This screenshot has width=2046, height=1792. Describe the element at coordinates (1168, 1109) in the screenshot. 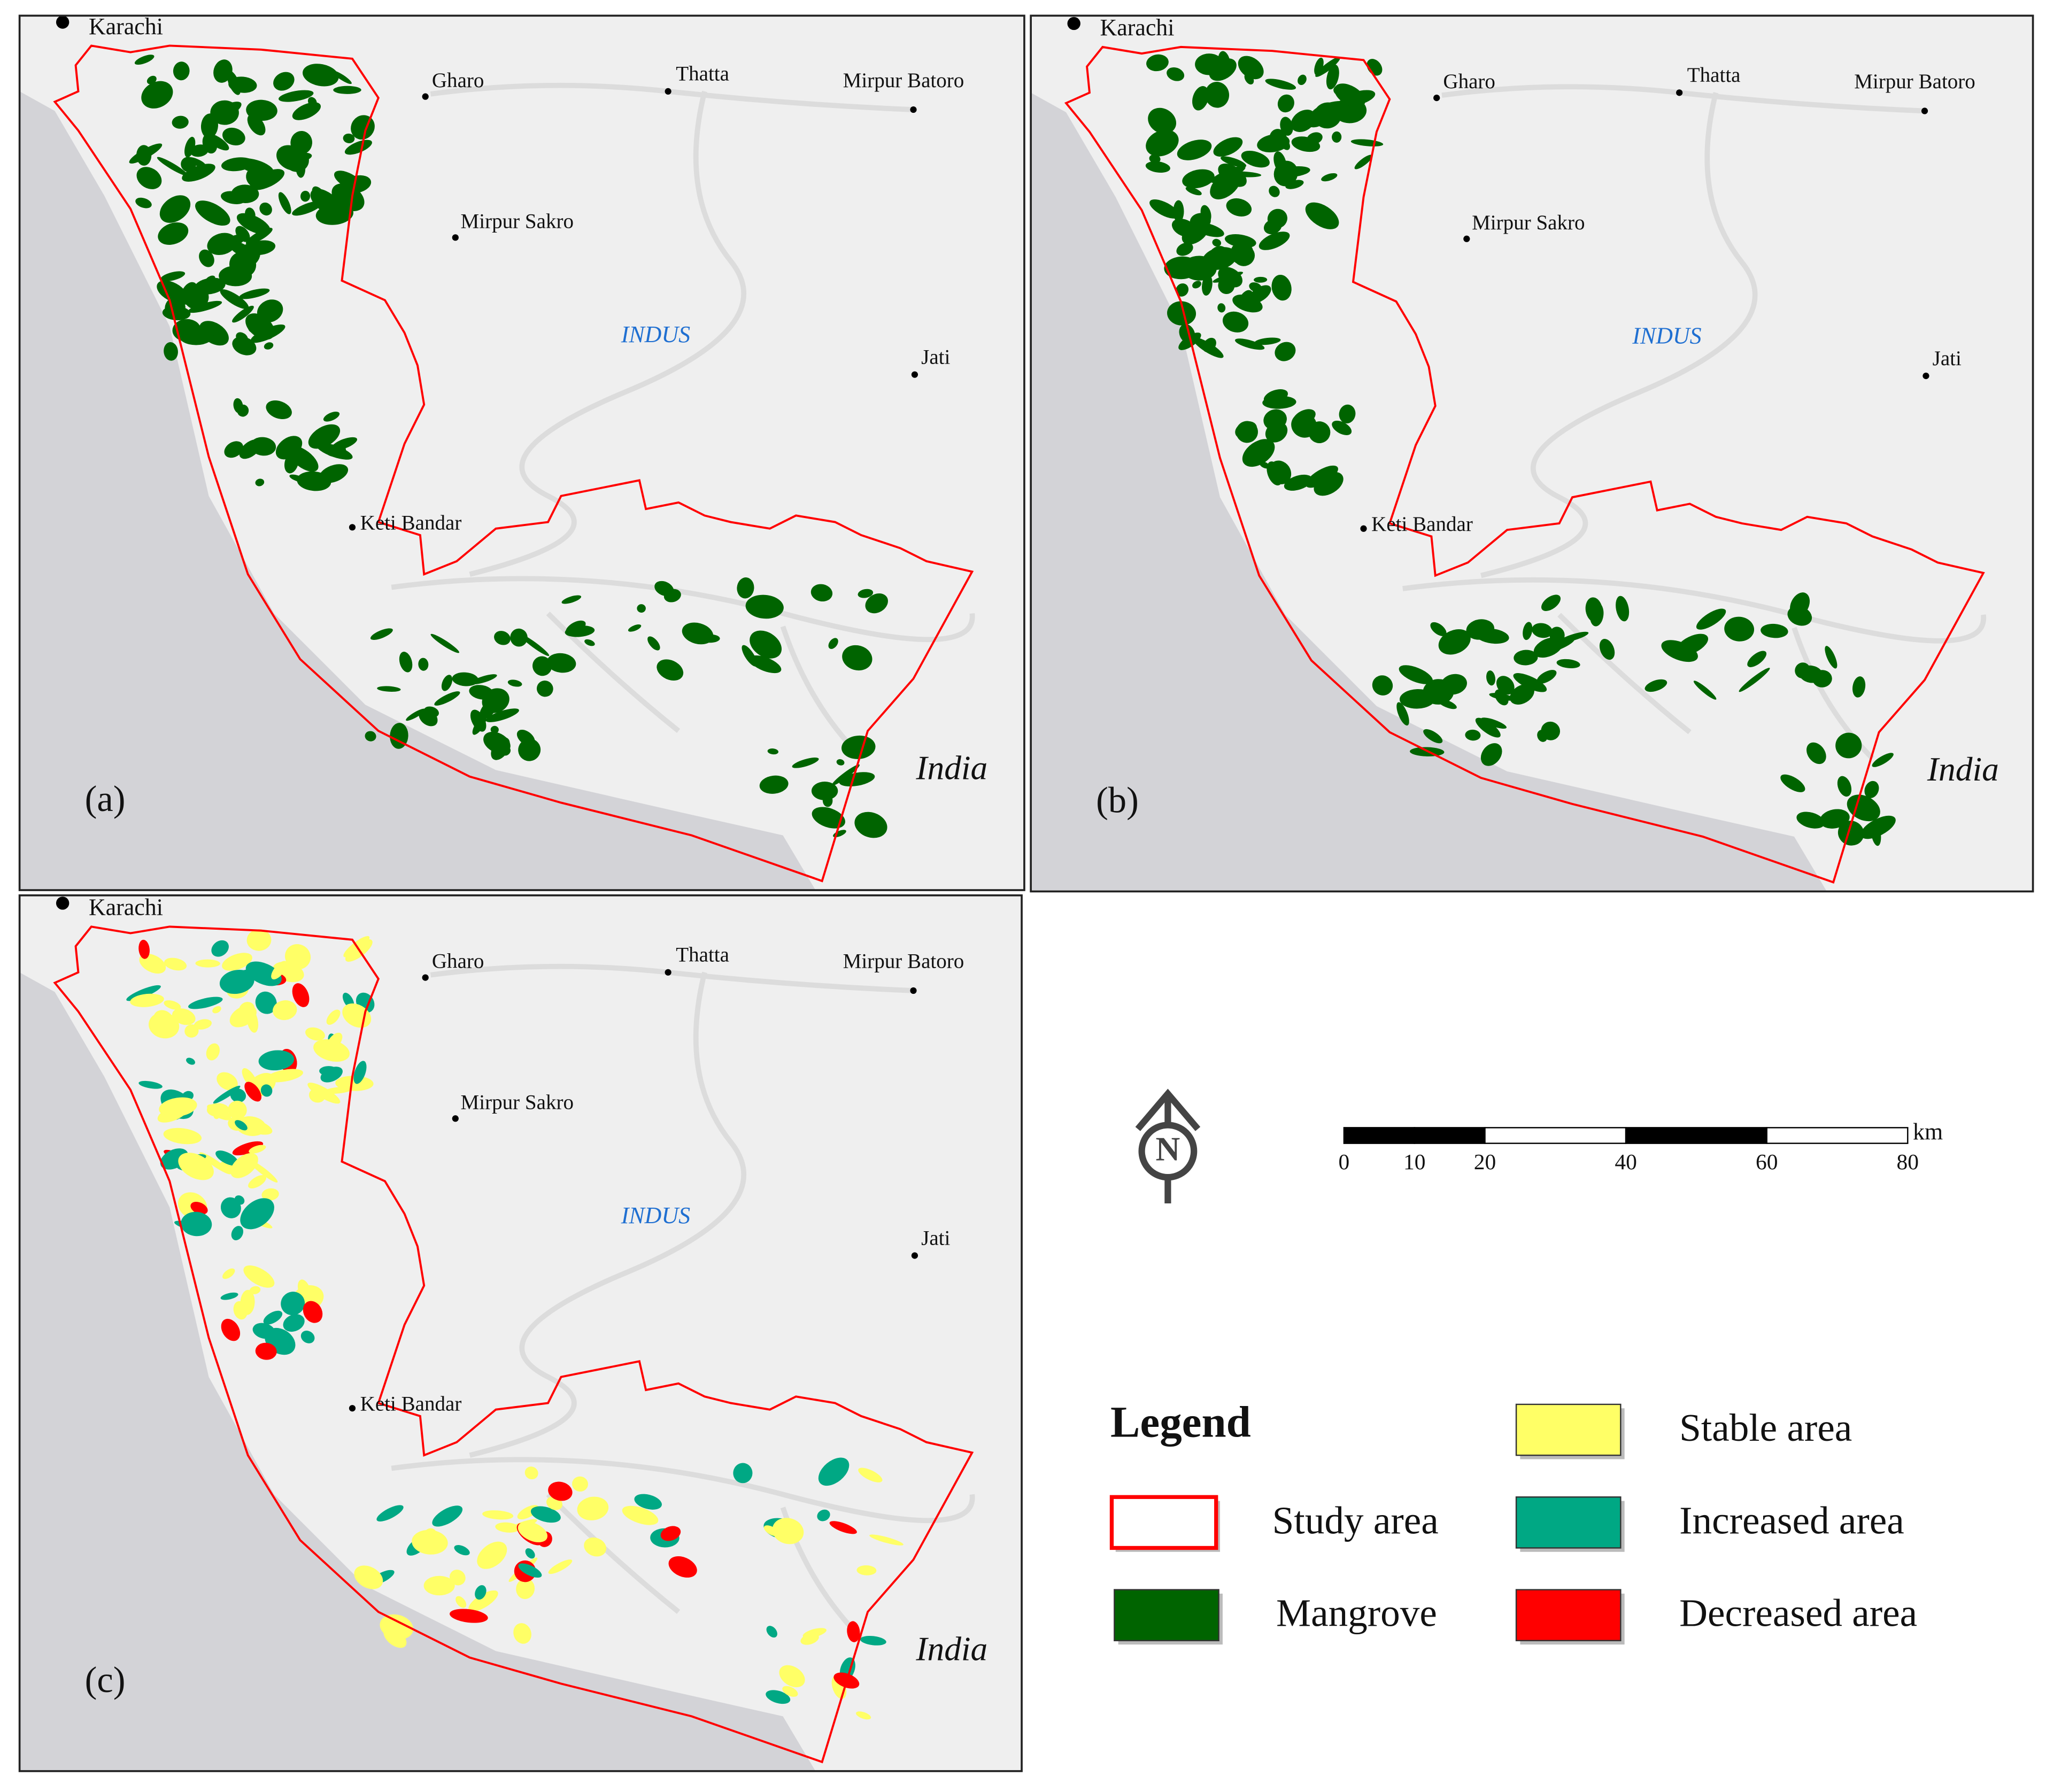

I see `north-arrow-head` at that location.